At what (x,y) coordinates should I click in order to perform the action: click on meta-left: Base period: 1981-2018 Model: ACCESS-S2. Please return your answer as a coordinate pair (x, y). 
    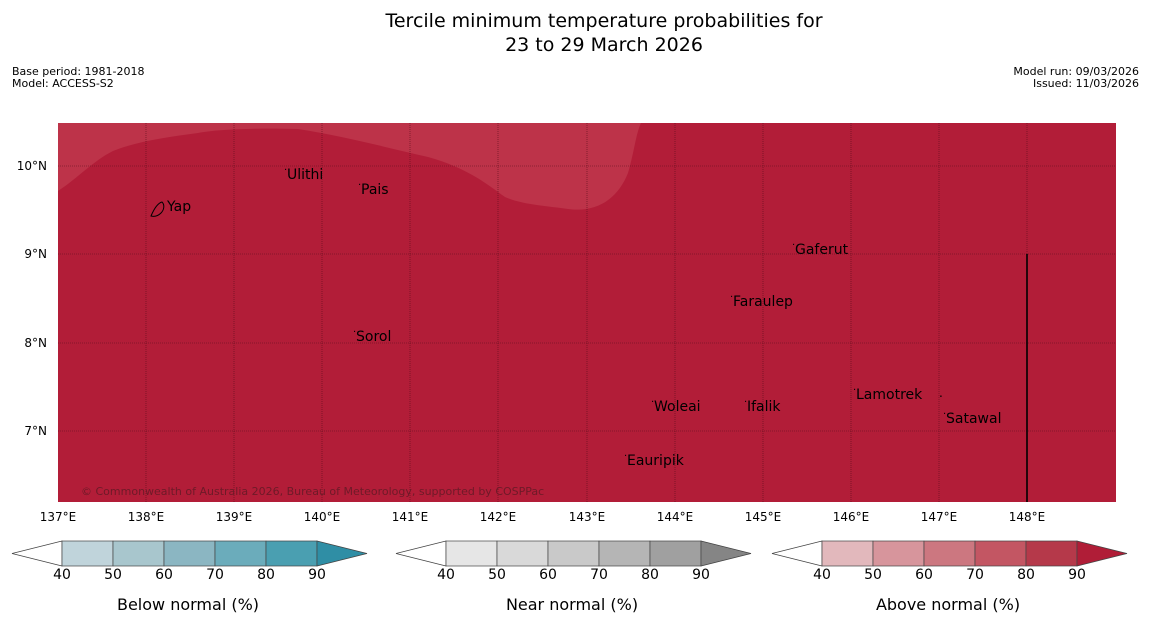
    Looking at the image, I should click on (78, 78).